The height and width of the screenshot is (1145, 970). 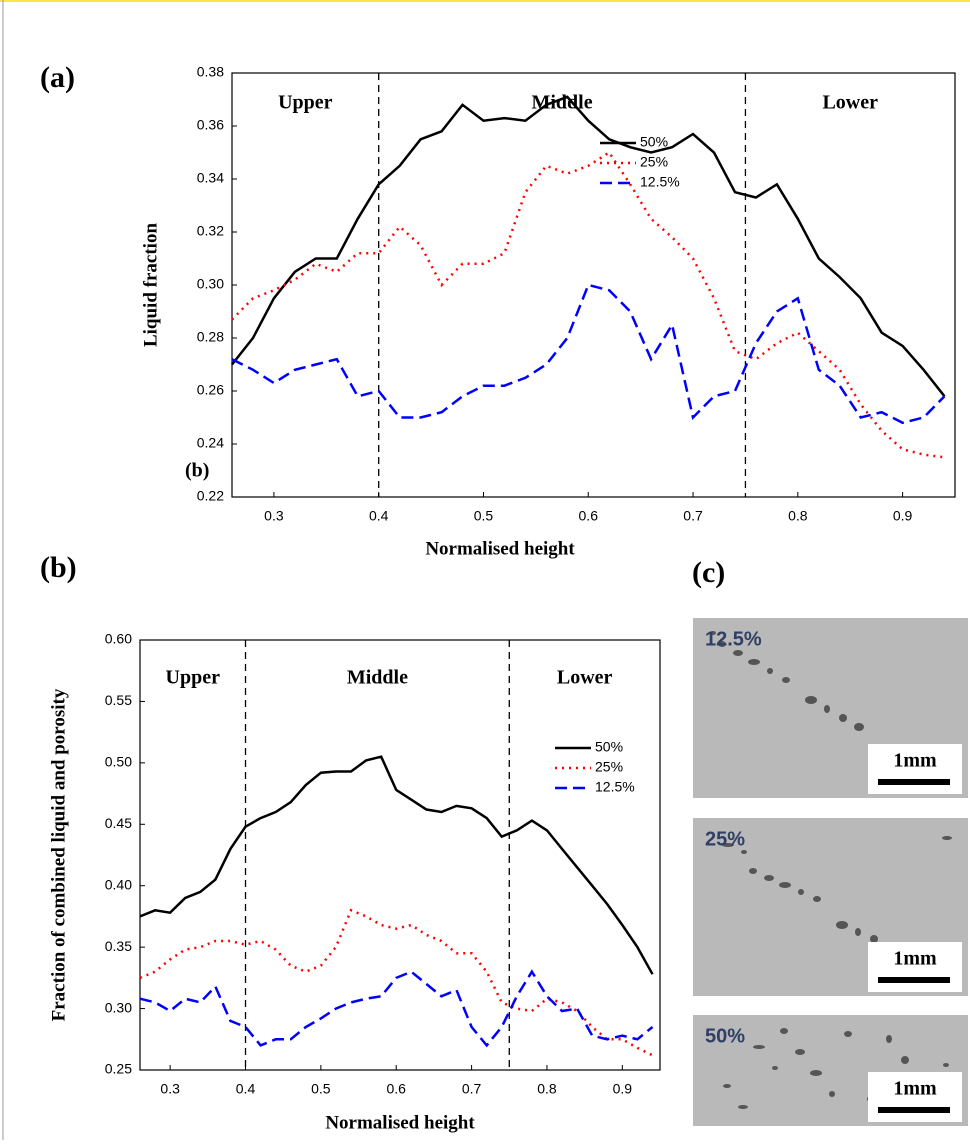 What do you see at coordinates (210, 178) in the screenshot?
I see `y-tick-label: 0.34` at bounding box center [210, 178].